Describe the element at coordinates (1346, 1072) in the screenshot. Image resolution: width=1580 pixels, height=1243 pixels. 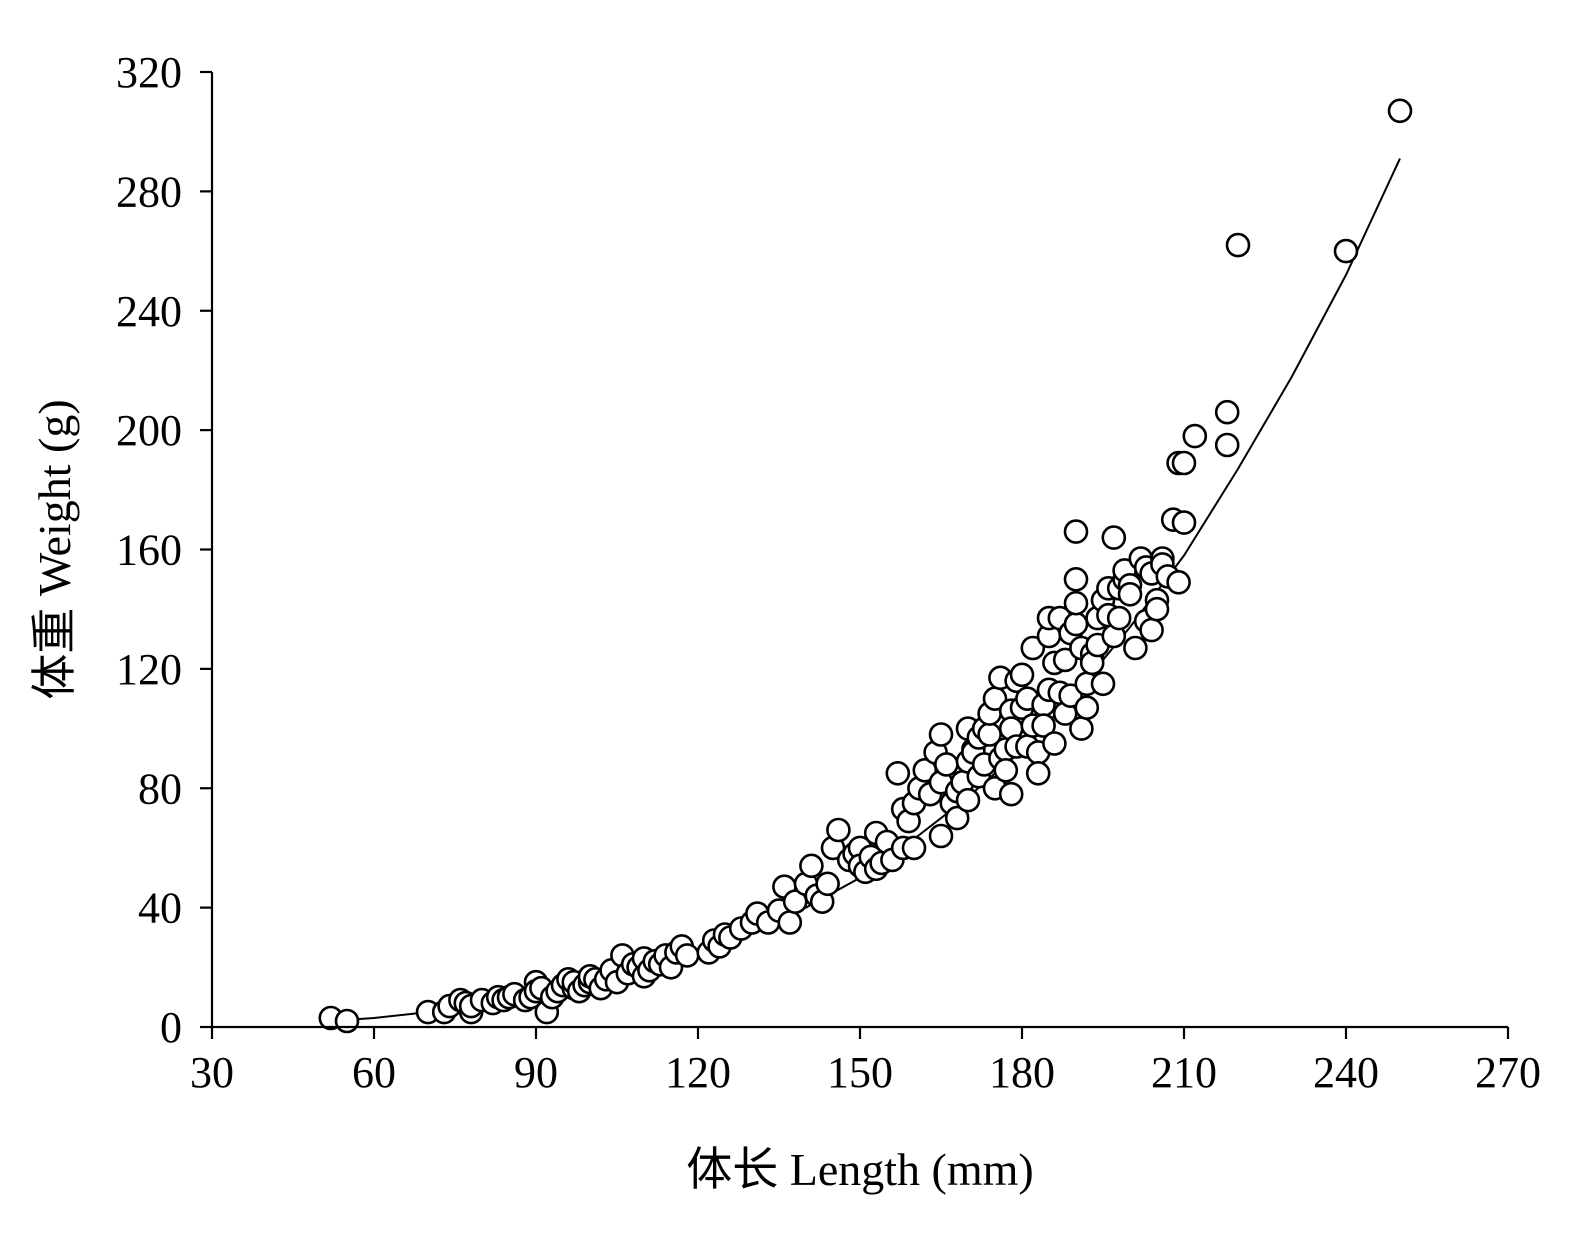
I see `x-tick-label: 240` at that location.